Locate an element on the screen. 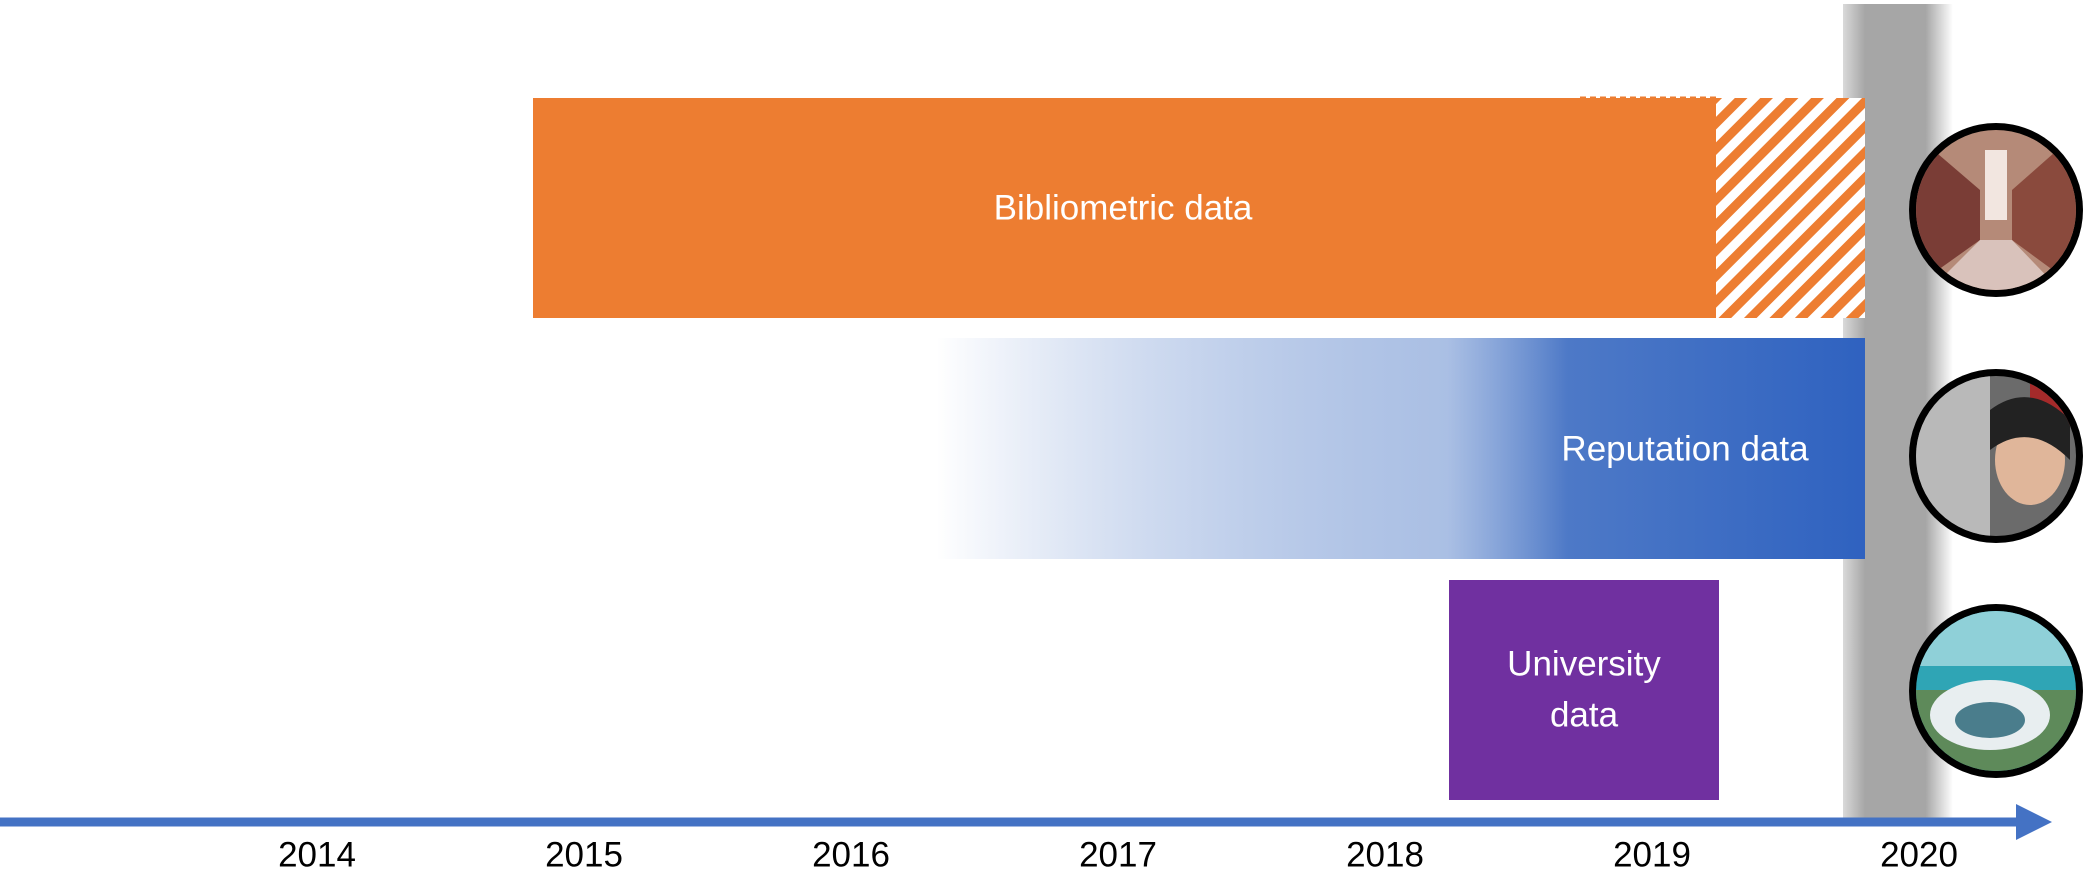 Image resolution: width=2090 pixels, height=874 pixels. axis-arrow is located at coordinates (2034, 822).